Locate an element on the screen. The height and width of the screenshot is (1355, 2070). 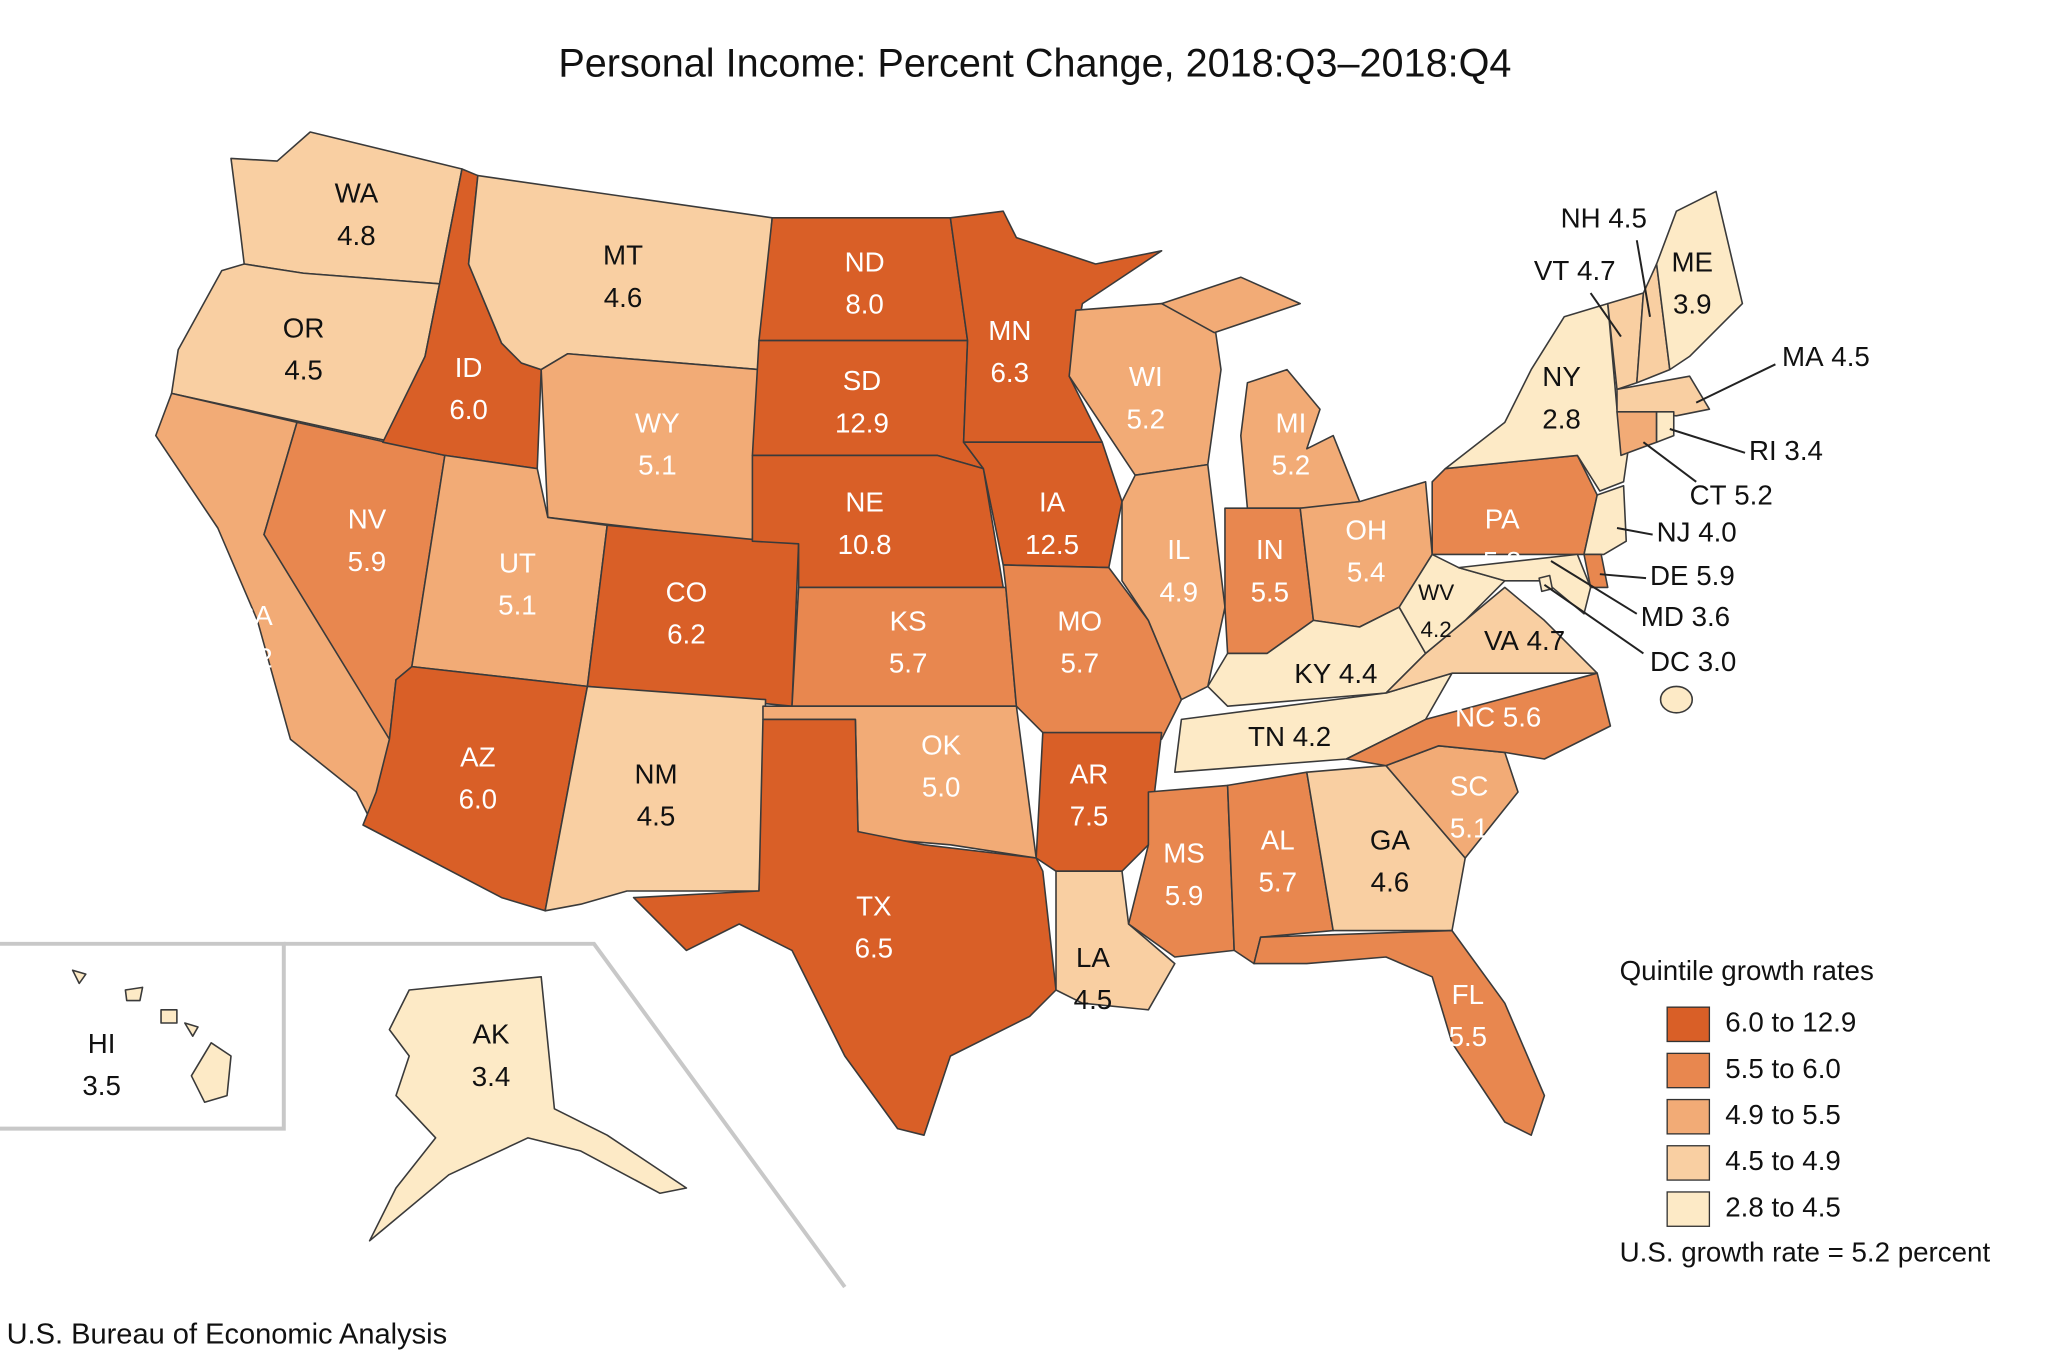
state-label: NJ 4.0 is located at coordinates (1697, 532).